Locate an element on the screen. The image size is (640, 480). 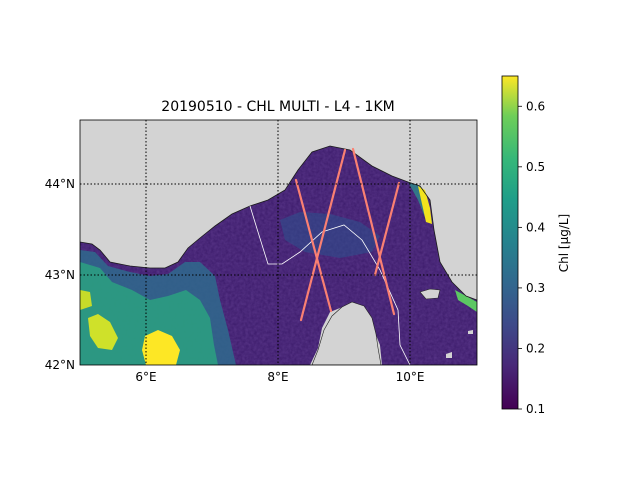
corsica-island is located at coordinates (346, 333).